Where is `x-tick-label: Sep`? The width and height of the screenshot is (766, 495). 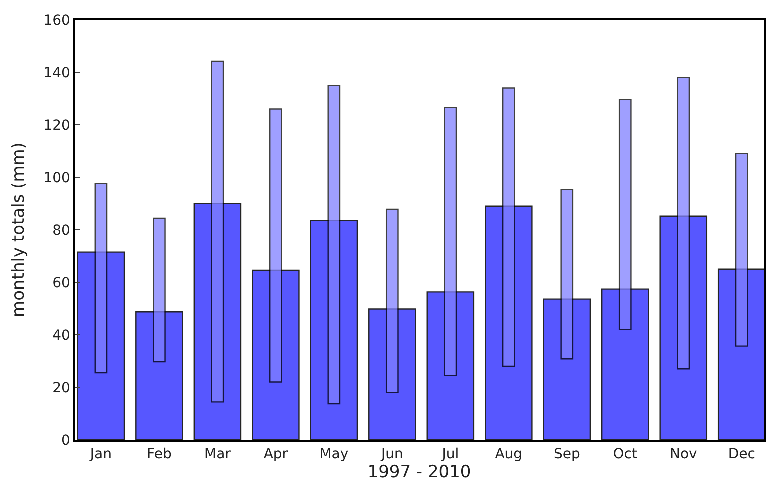 x-tick-label: Sep is located at coordinates (567, 454).